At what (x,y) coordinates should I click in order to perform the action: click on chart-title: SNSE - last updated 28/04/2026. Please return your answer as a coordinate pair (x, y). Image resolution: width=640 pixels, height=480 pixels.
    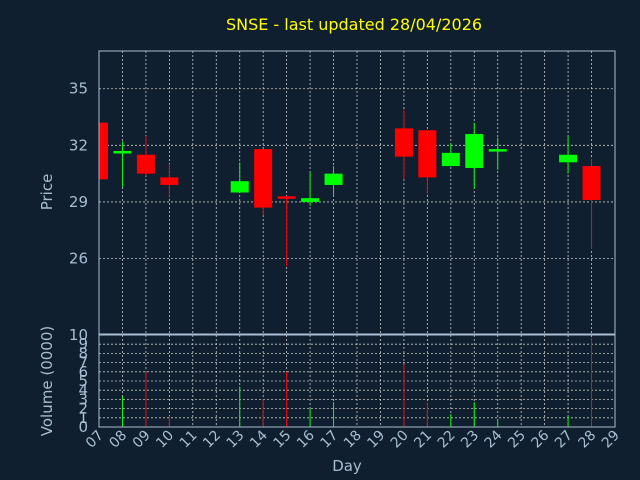
    Looking at the image, I should click on (354, 24).